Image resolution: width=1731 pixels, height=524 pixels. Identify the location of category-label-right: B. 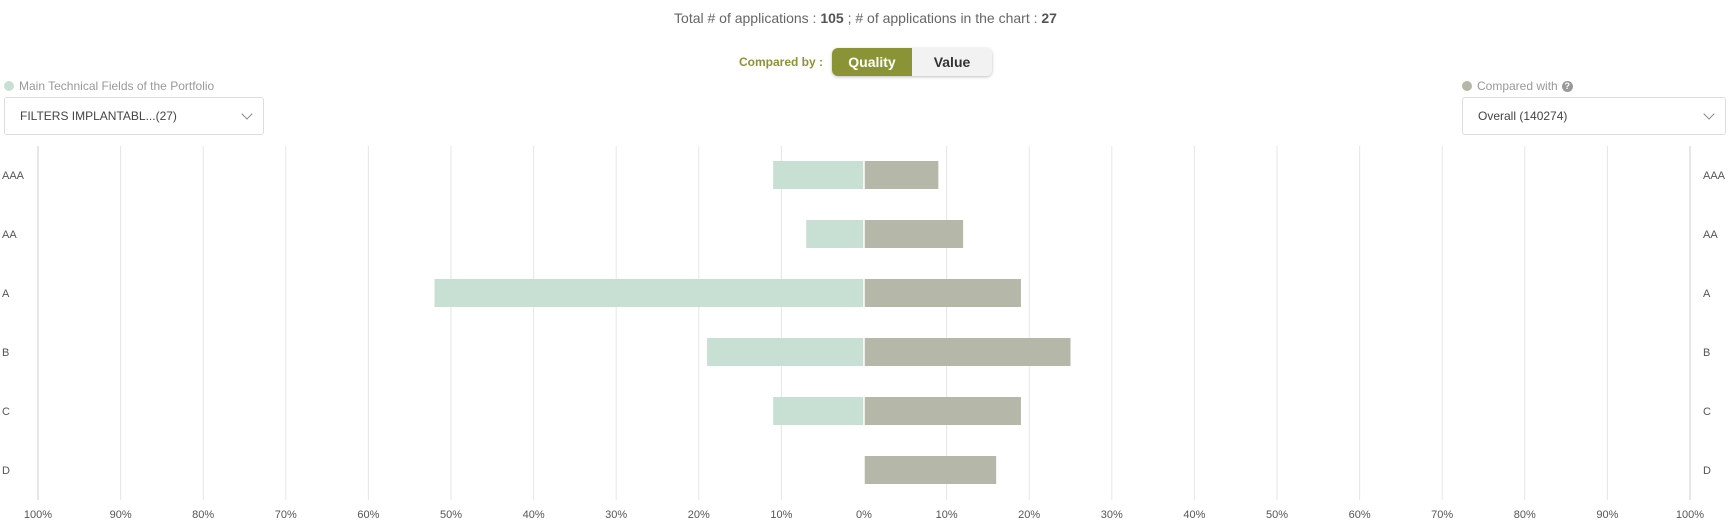
(1706, 353).